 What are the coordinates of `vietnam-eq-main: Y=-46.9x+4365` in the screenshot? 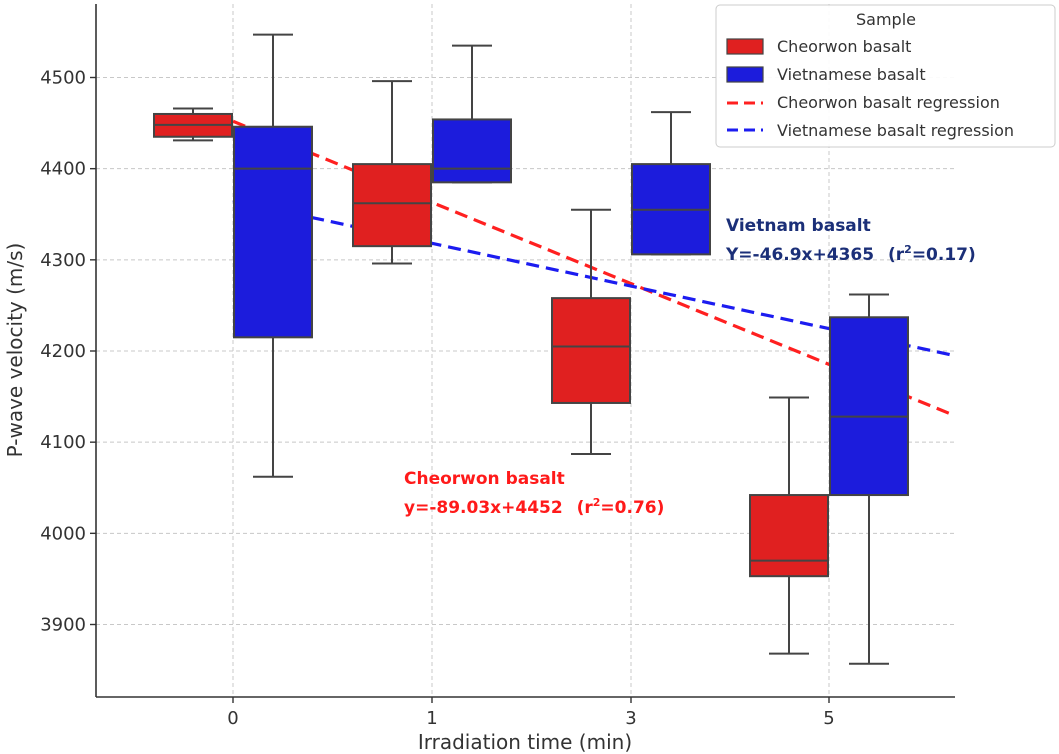 It's located at (799, 255).